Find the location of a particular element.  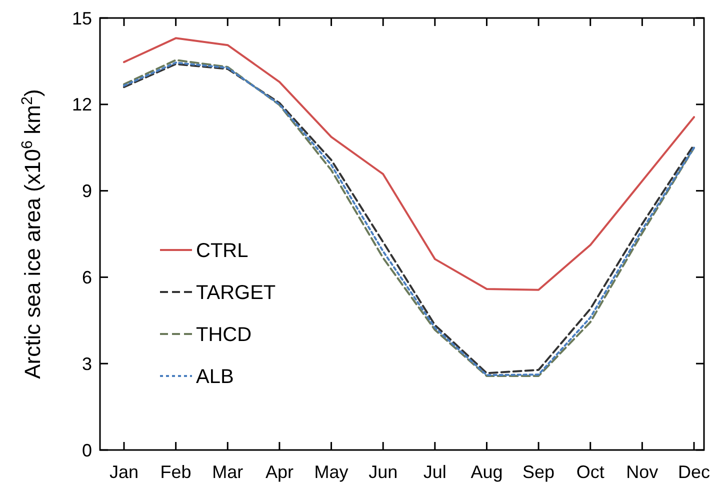

x-tick-label: May is located at coordinates (331, 472).